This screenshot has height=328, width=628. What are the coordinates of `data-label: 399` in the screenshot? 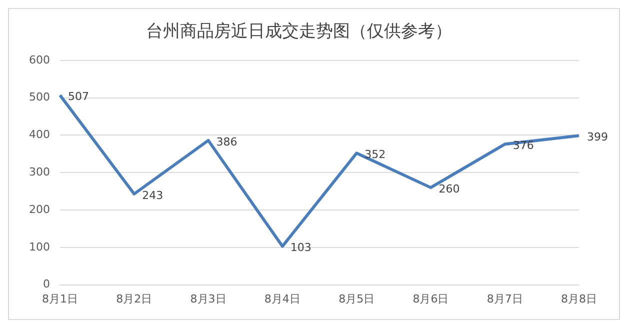 It's located at (597, 137).